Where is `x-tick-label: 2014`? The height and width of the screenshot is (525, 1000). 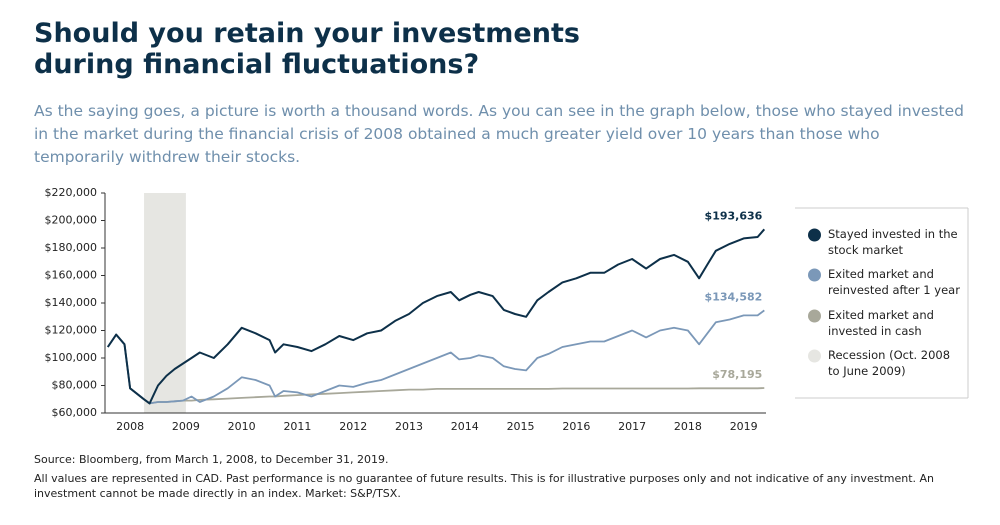
x-tick-label: 2014 is located at coordinates (465, 426).